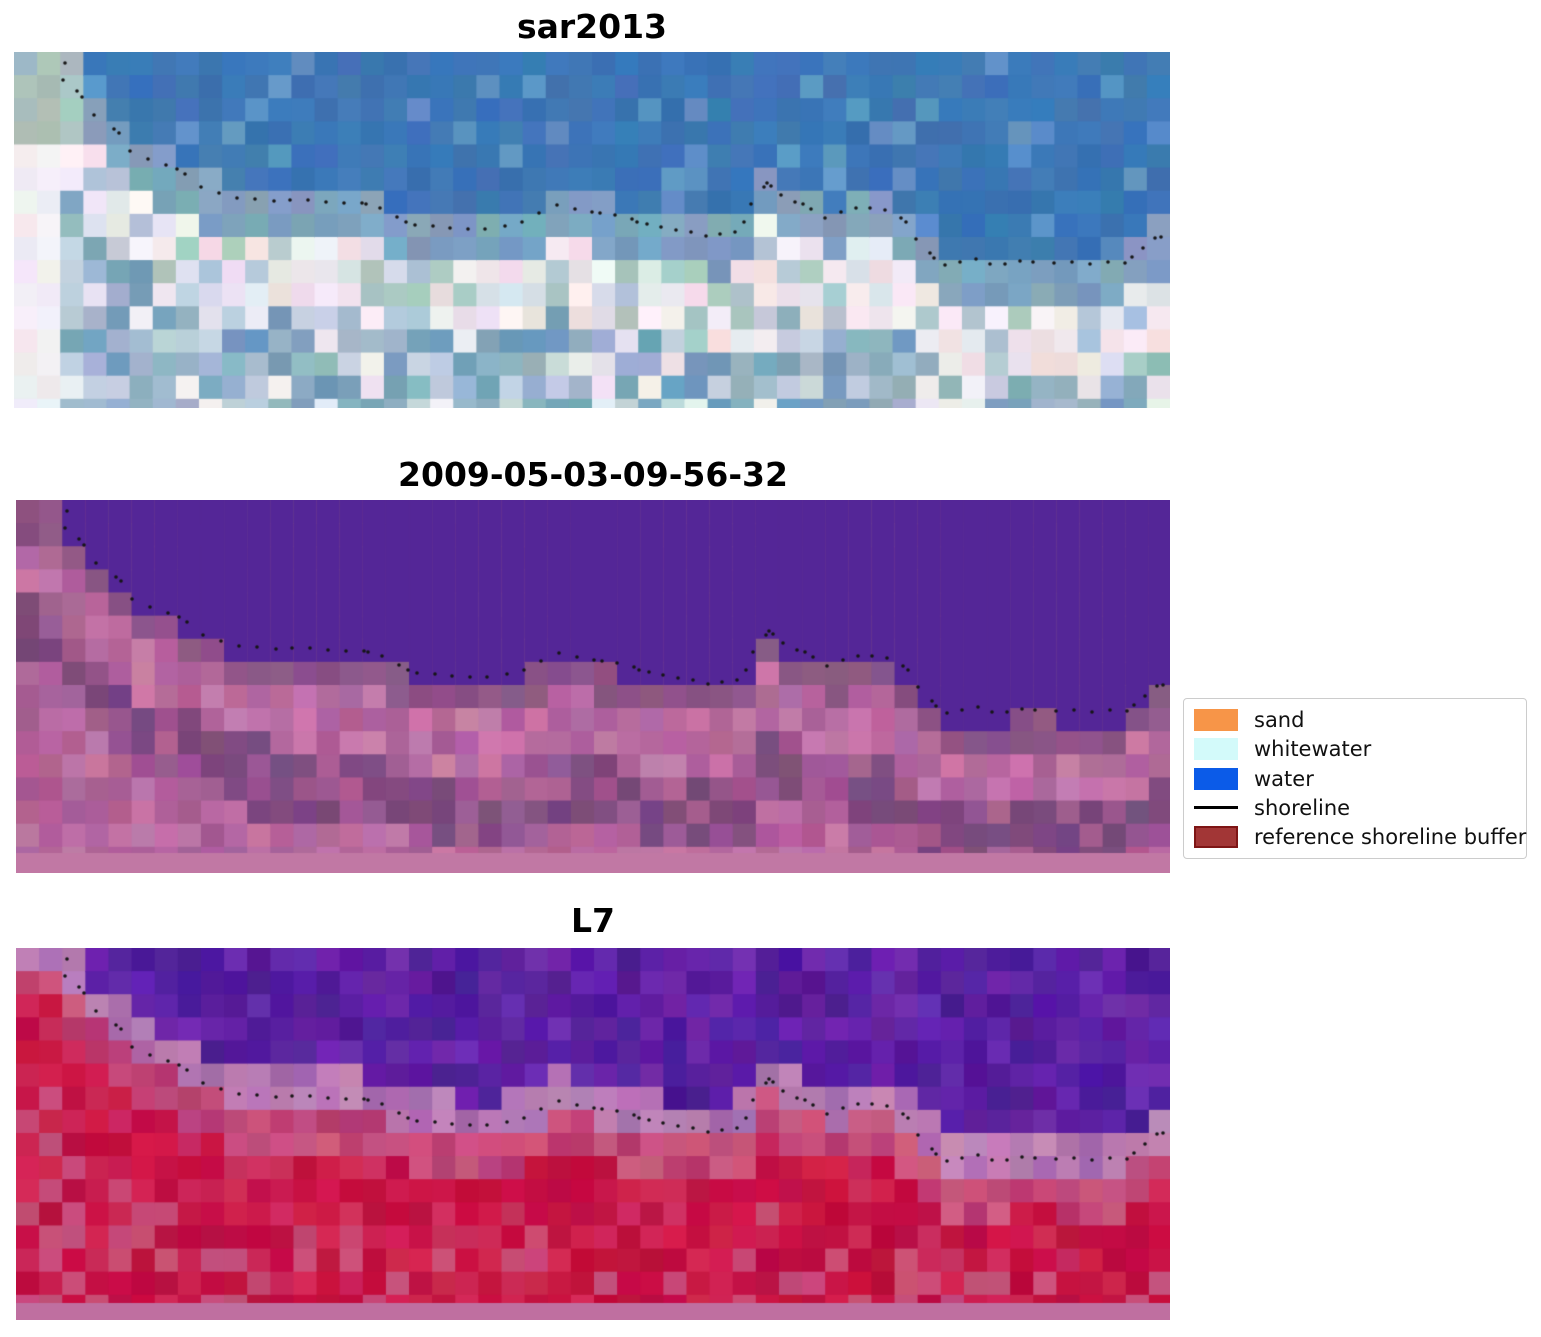 The height and width of the screenshot is (1337, 1541). I want to click on legend-item: water, so click(1355, 778).